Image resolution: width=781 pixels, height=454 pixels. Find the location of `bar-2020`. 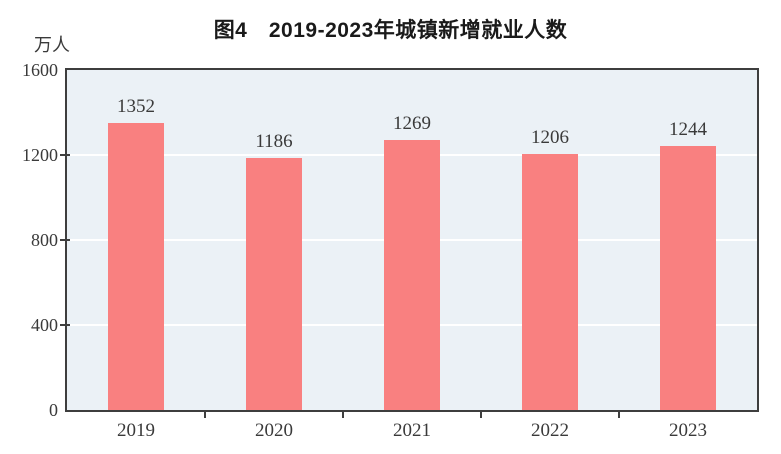

bar-2020 is located at coordinates (274, 283).